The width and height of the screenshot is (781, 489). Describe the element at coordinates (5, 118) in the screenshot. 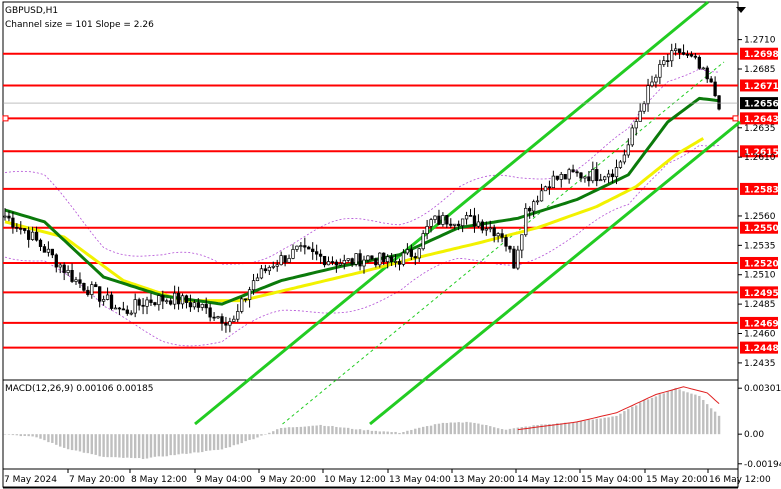

I see `level-marker-left` at that location.